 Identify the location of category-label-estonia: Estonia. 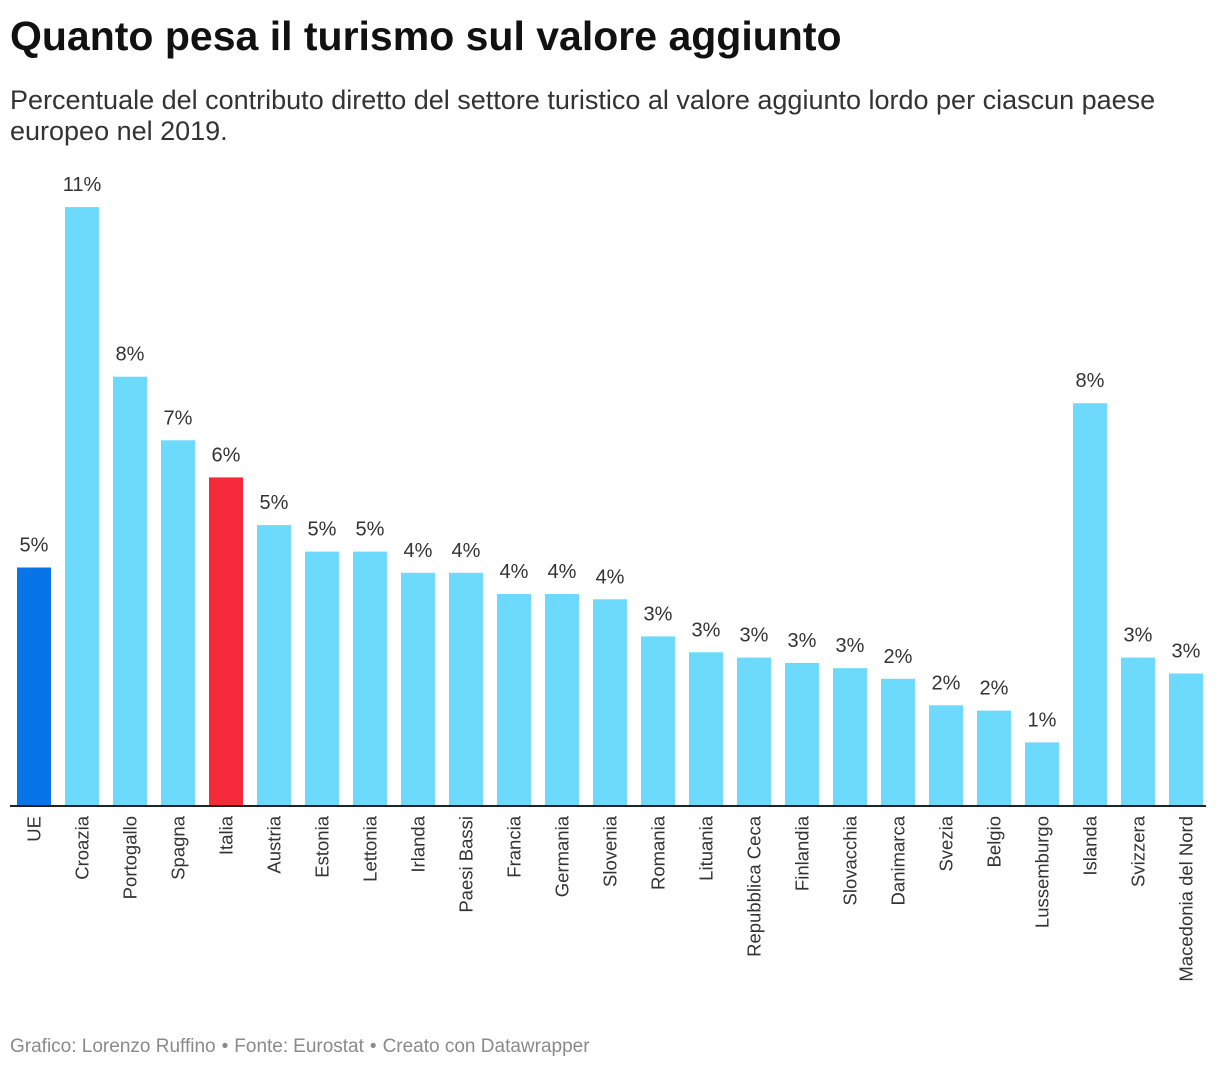
(322, 846).